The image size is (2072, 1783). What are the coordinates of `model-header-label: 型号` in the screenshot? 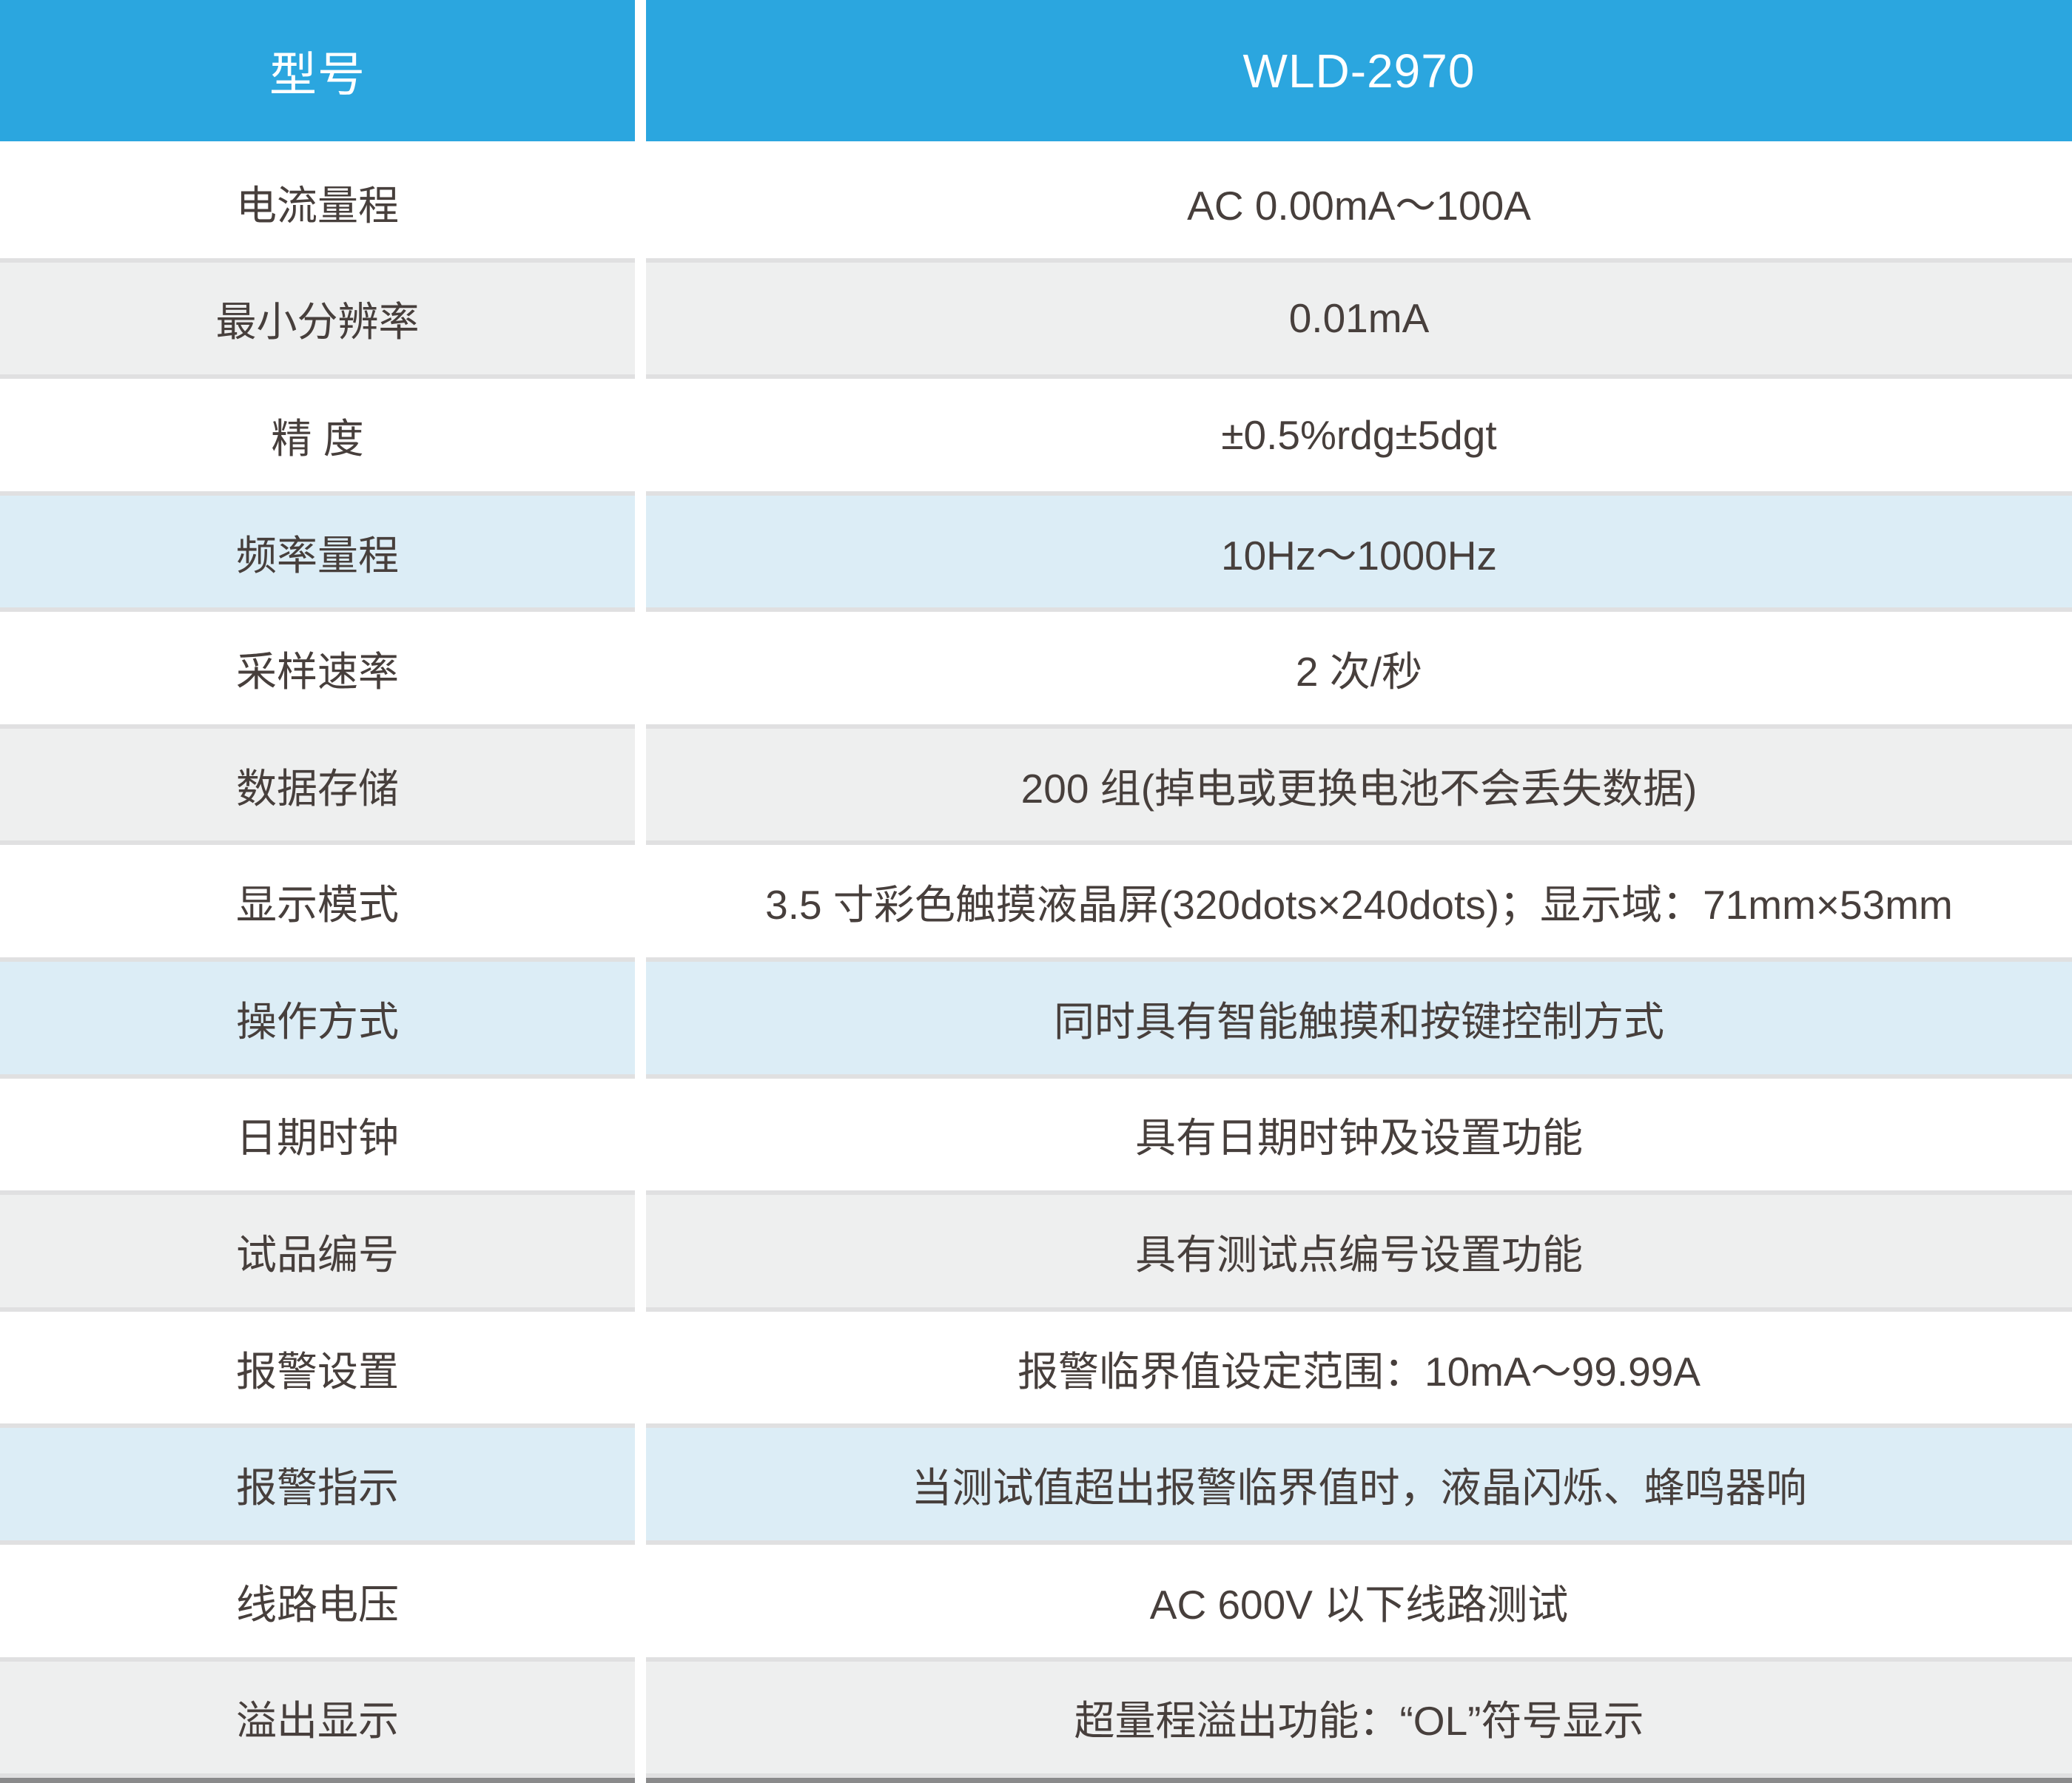 It's located at (317, 70).